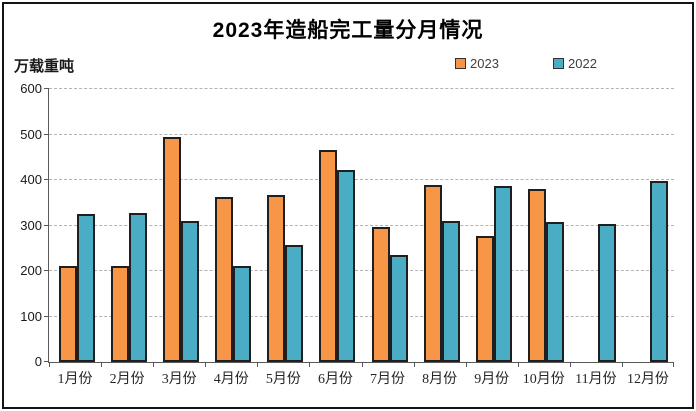  What do you see at coordinates (224, 279) in the screenshot?
I see `bar-2023-4月份` at bounding box center [224, 279].